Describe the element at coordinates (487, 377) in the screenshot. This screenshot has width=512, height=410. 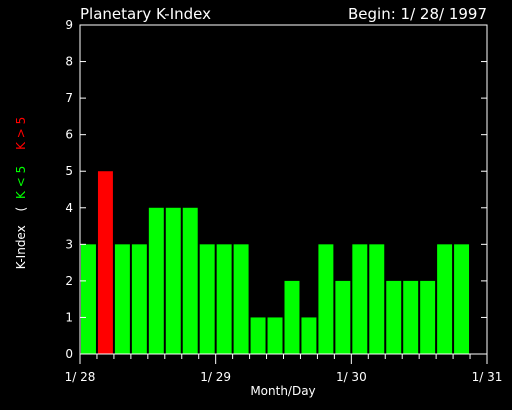
I see `x-tick-label: 1/ 31` at that location.